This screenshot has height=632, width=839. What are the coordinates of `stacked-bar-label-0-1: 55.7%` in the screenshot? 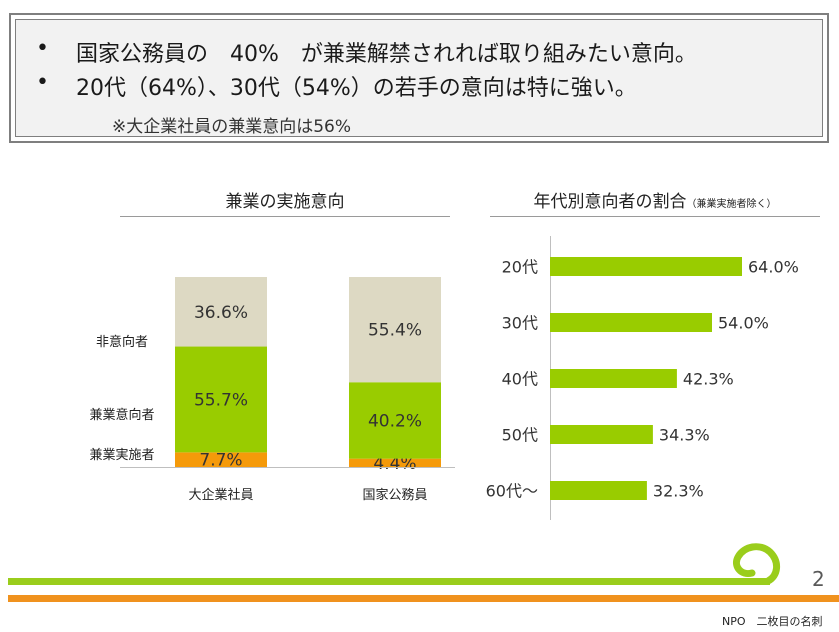 It's located at (221, 400).